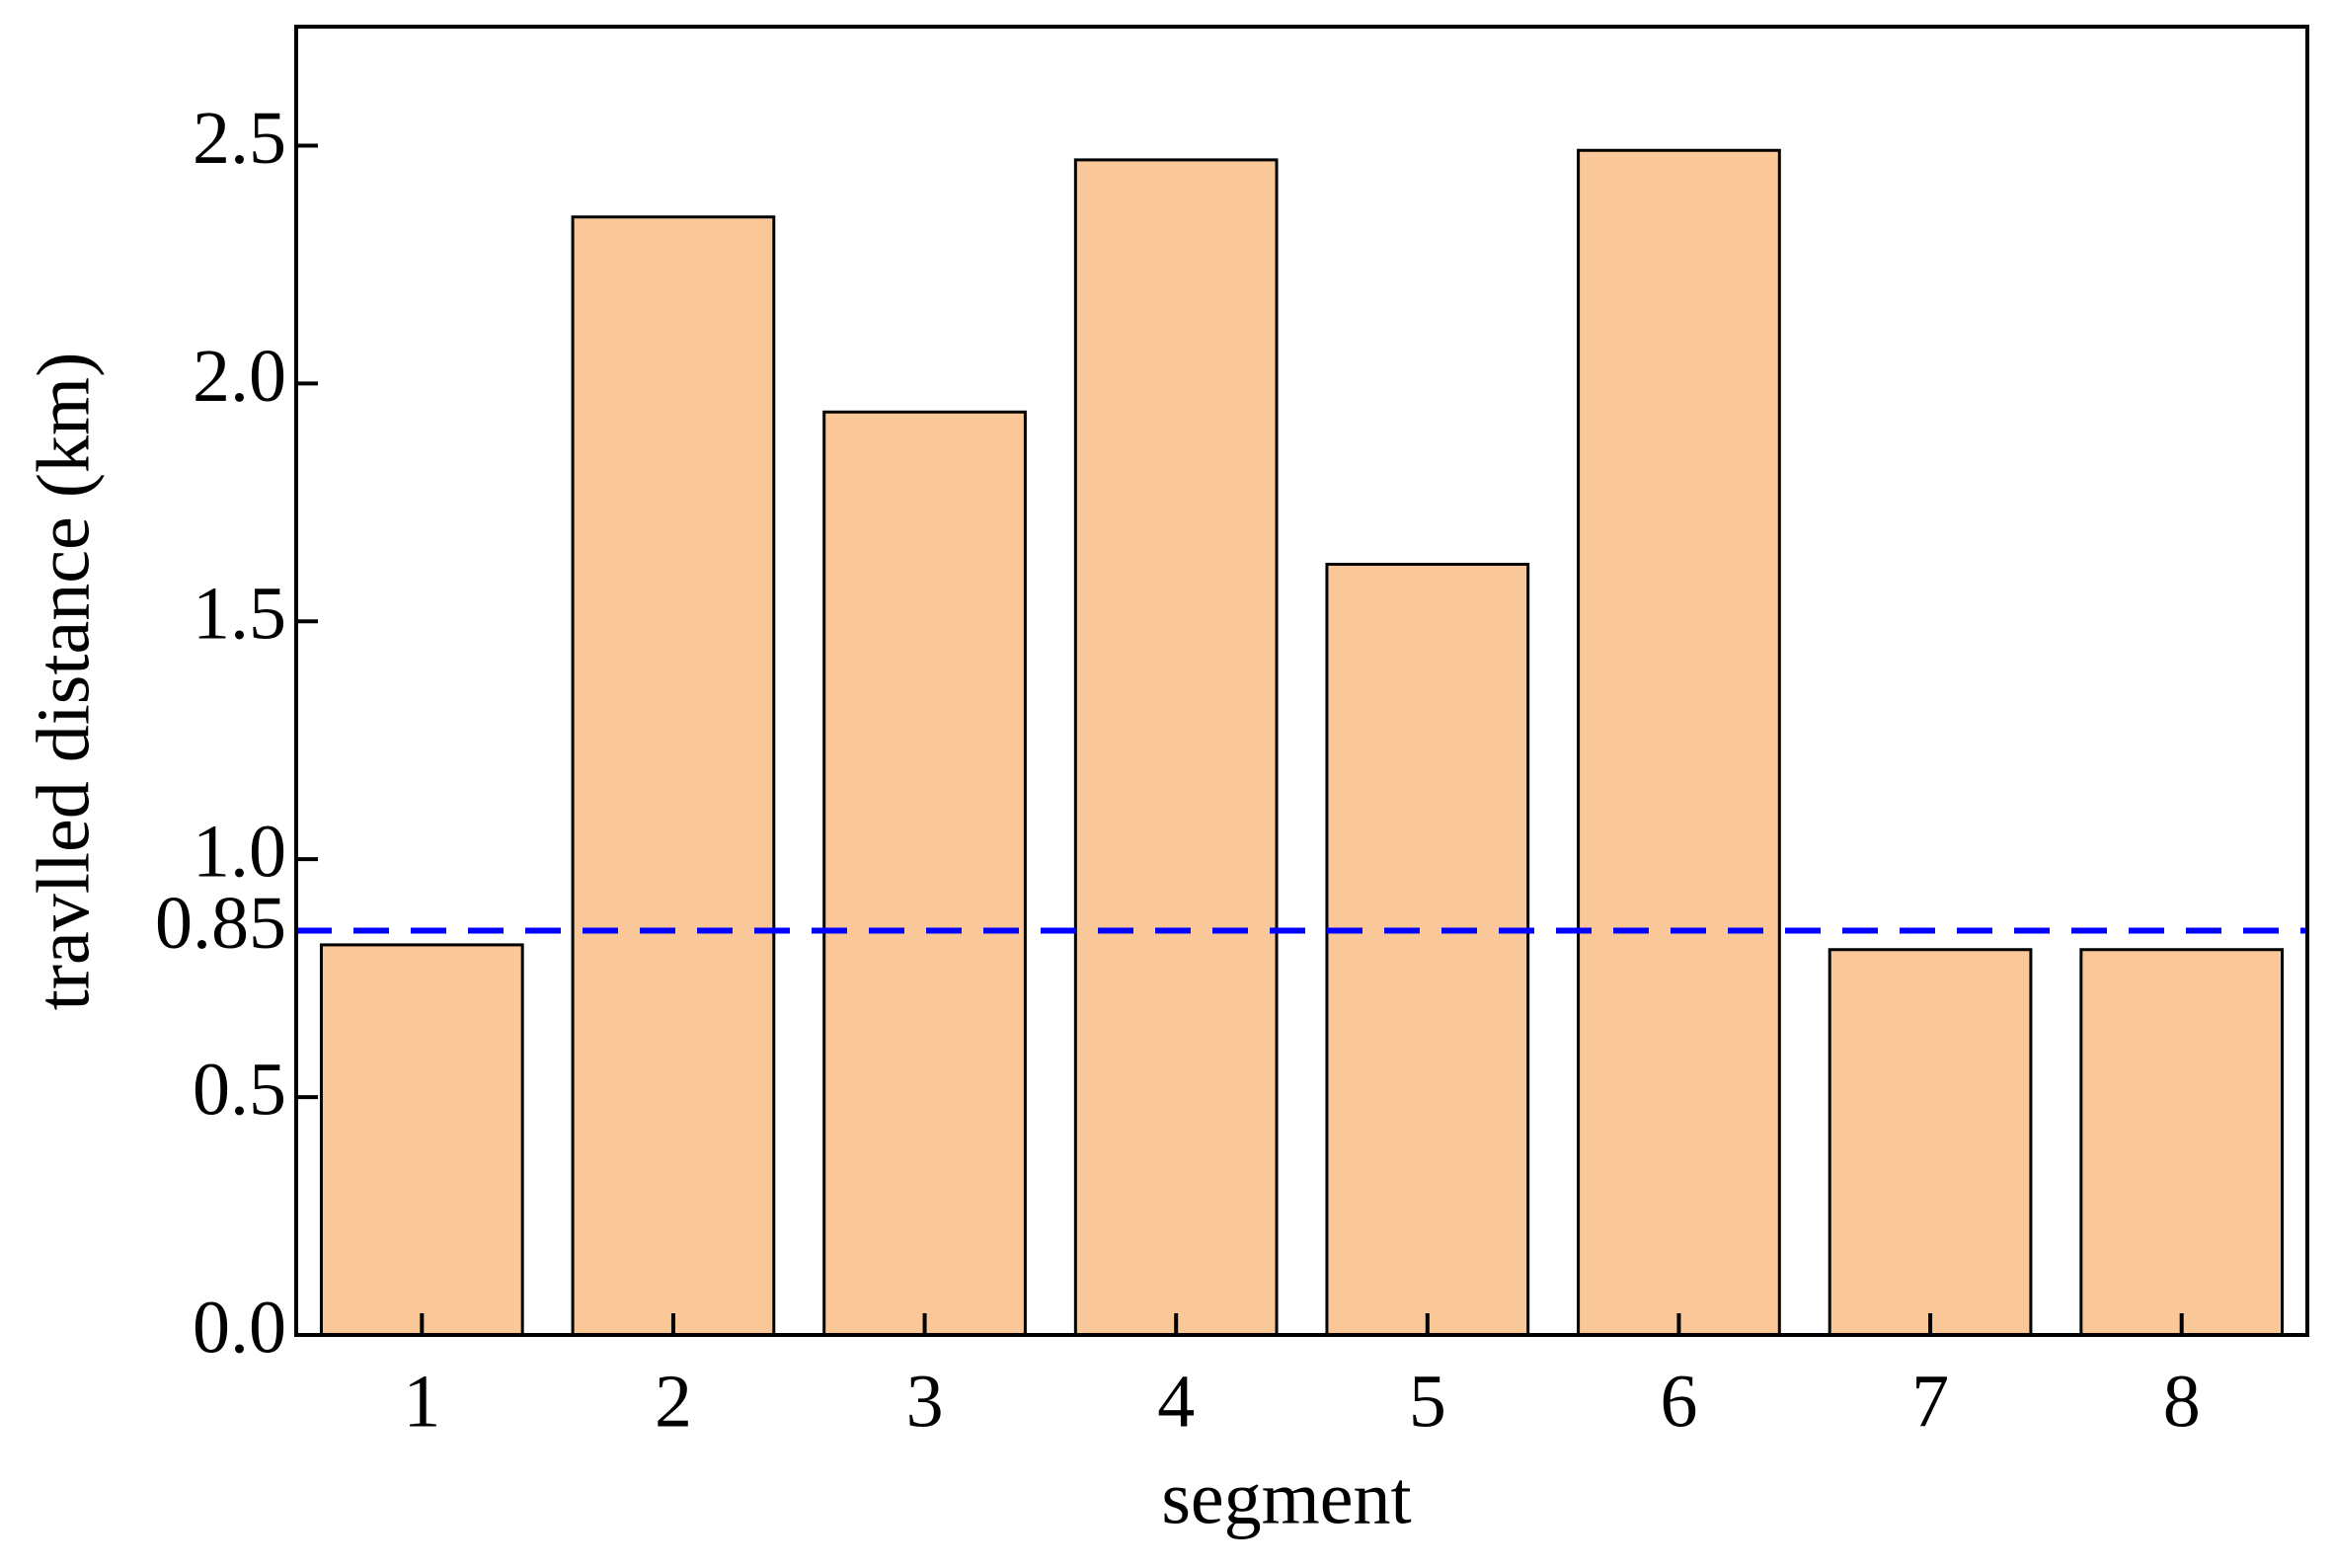 This screenshot has width=2334, height=1568. What do you see at coordinates (421, 1401) in the screenshot?
I see `x-tick-label: 1` at bounding box center [421, 1401].